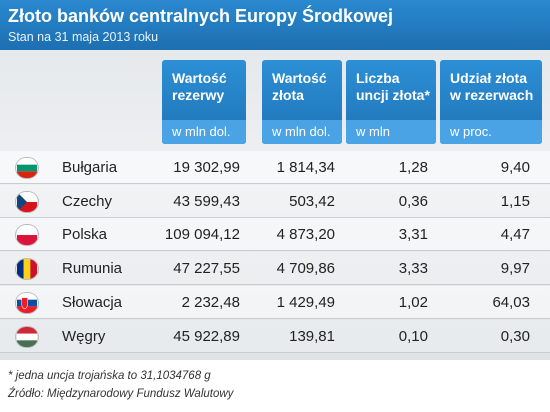 The height and width of the screenshot is (412, 550). Describe the element at coordinates (491, 132) in the screenshot. I see `column-header-unit: w proc.` at that location.